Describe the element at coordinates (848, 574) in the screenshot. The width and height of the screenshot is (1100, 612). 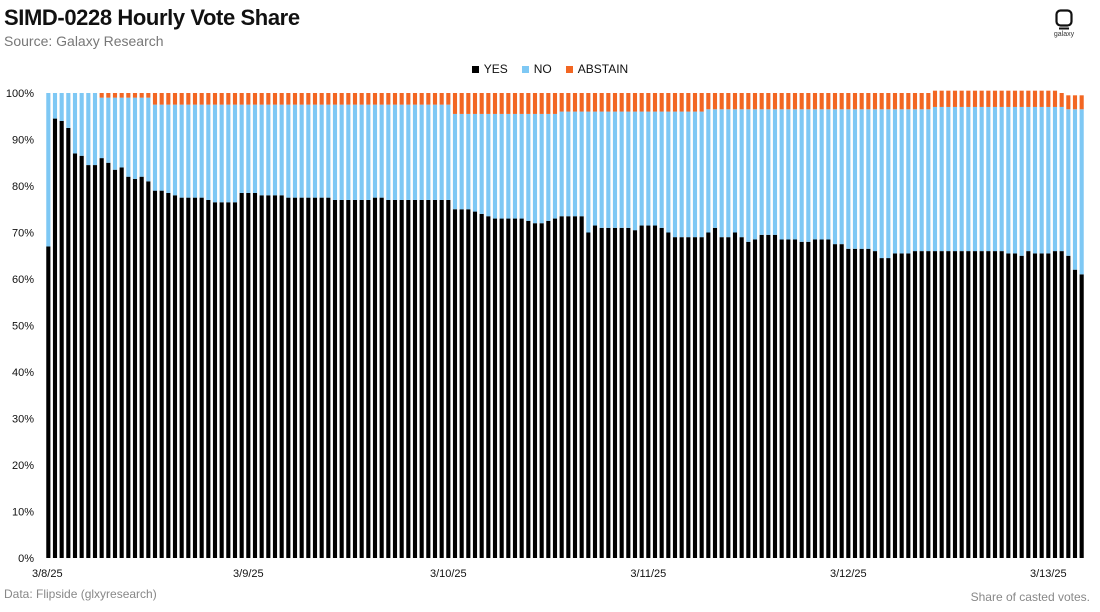
I see `x-tick-label: 3/12/25` at that location.